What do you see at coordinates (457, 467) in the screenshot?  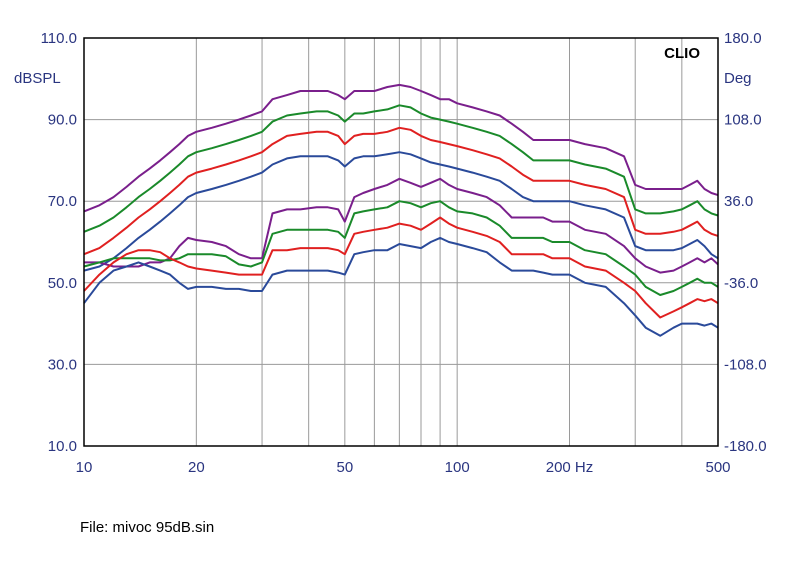 I see `bottom-tick-label: 100` at bounding box center [457, 467].